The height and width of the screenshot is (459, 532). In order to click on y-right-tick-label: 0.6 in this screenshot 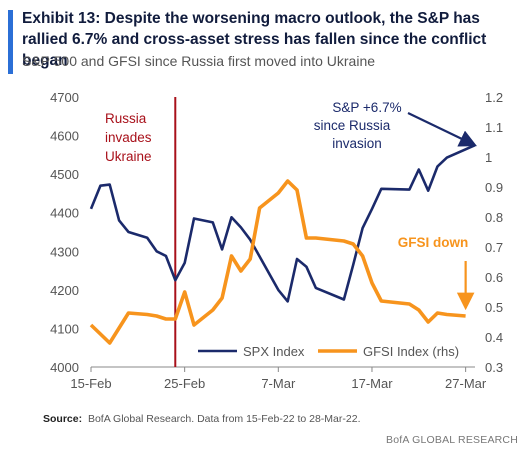, I will do `click(494, 277)`.